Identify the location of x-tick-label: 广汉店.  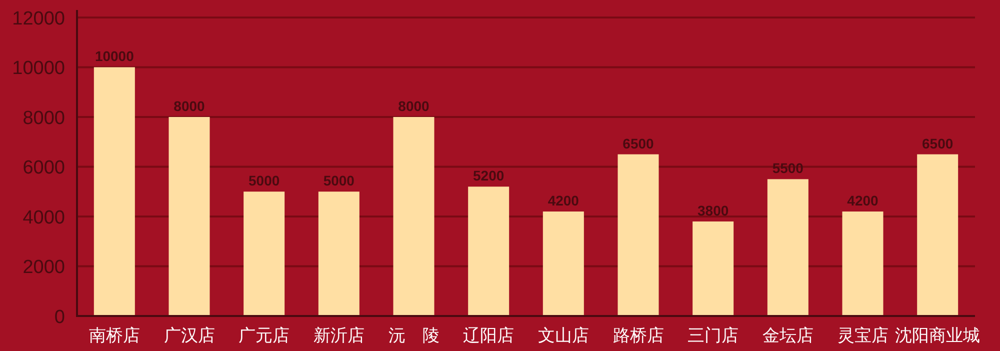
(189, 335).